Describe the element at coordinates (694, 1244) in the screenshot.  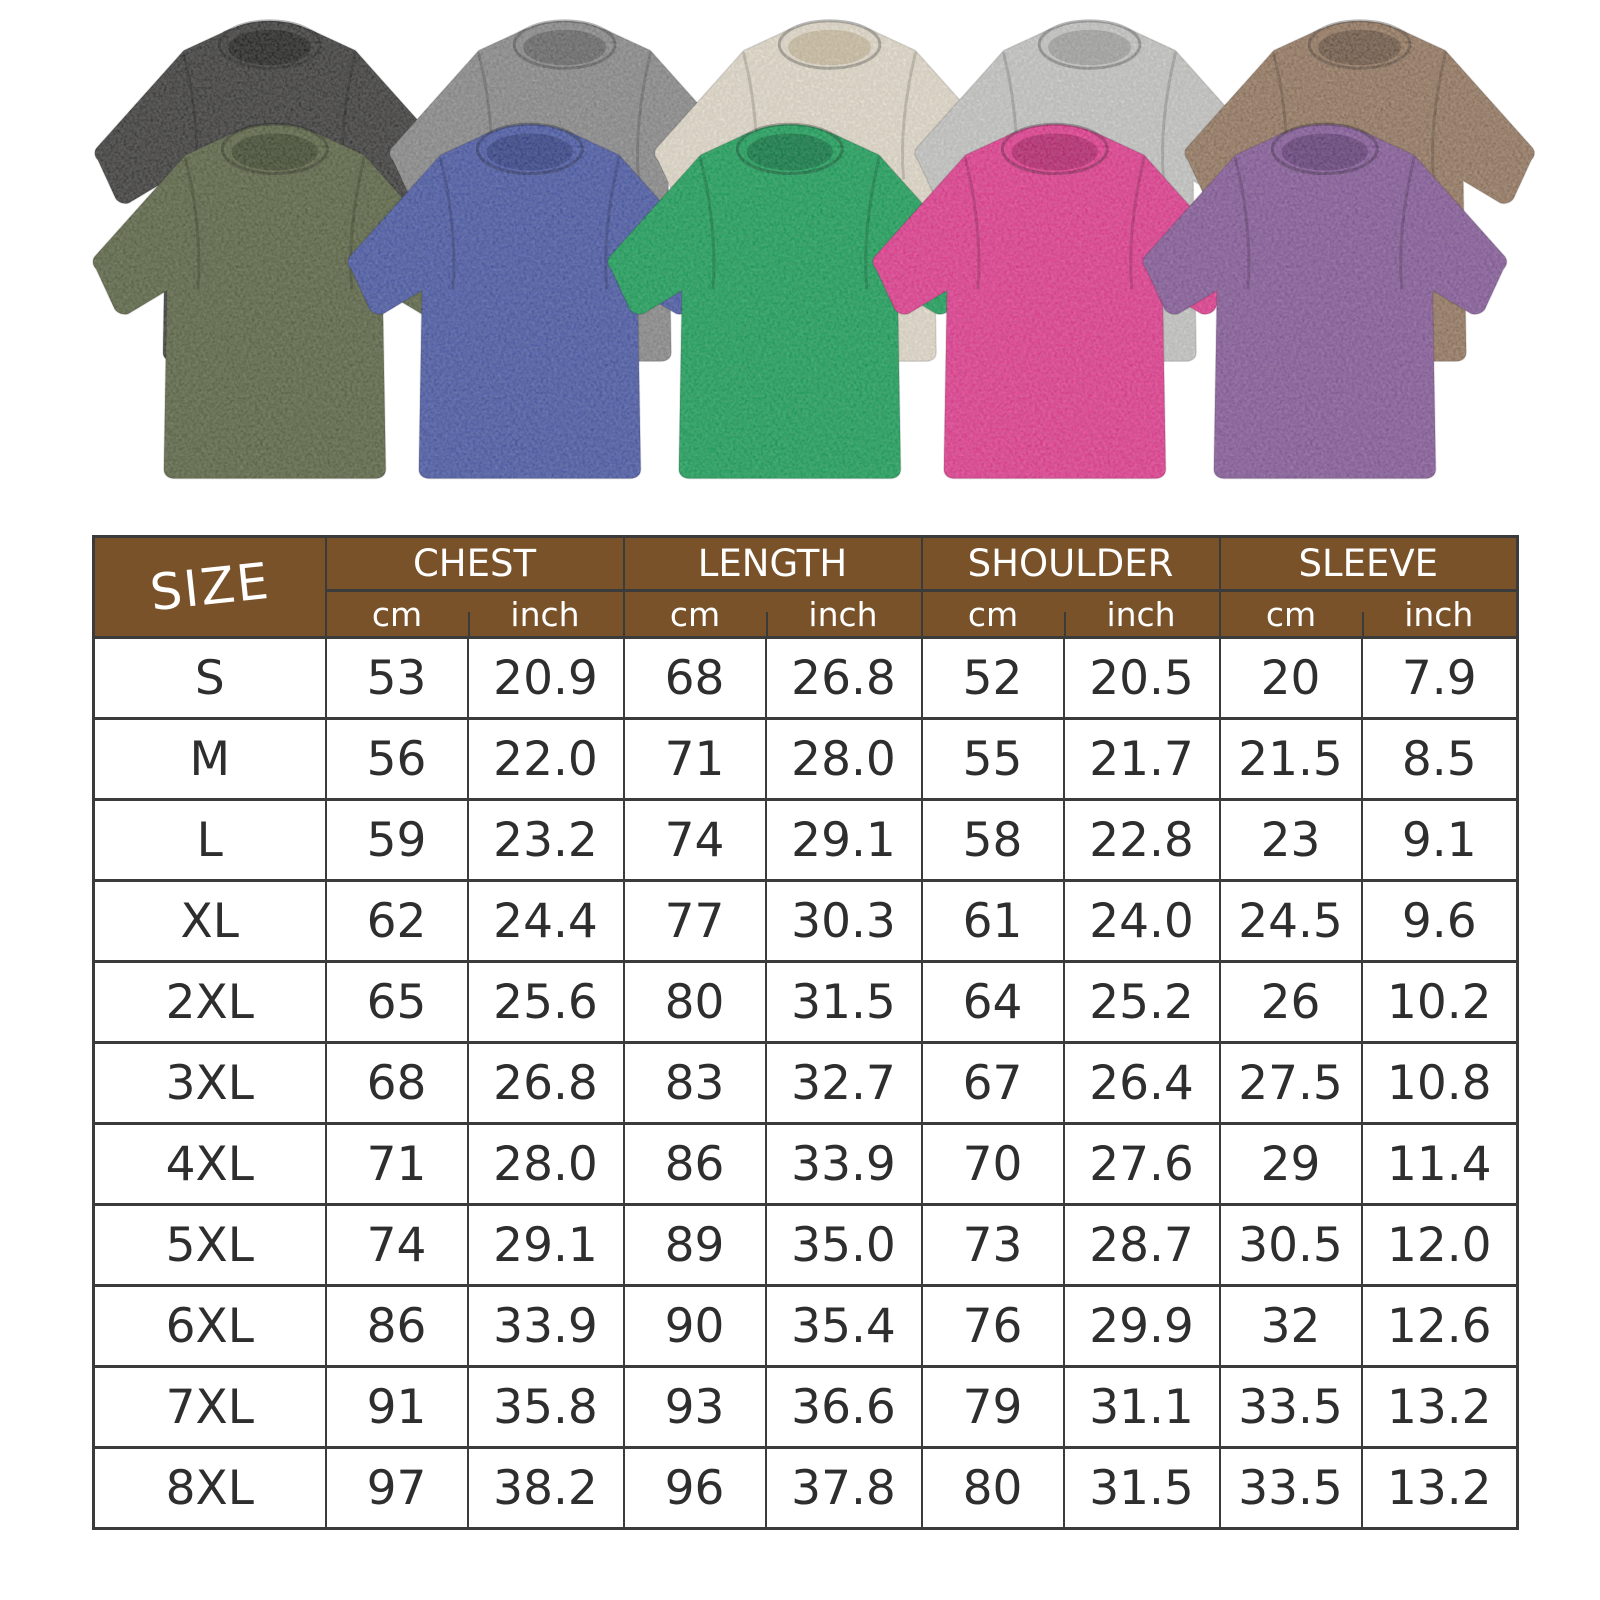
I see `length-cm-cell: 89` at that location.